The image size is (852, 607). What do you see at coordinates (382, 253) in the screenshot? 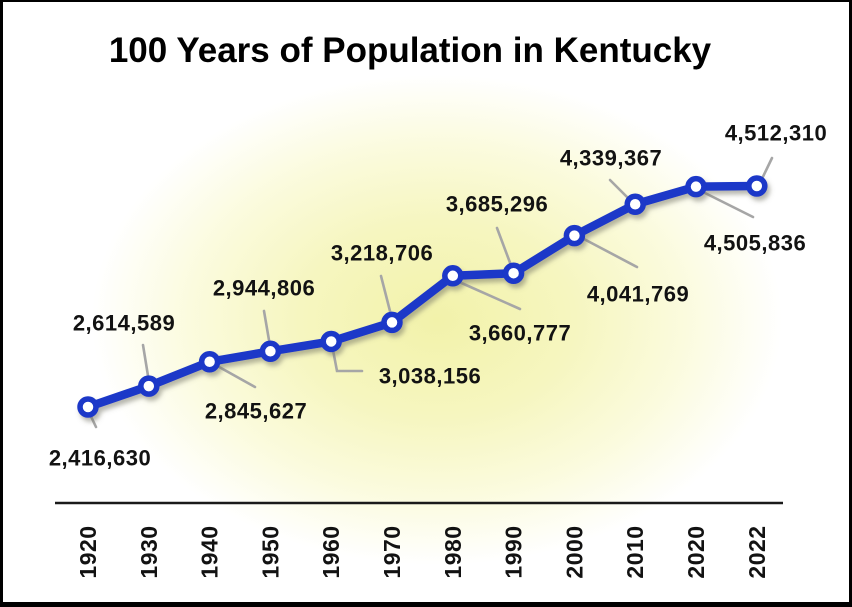
I see `data-label-1970: 3,218,706` at bounding box center [382, 253].